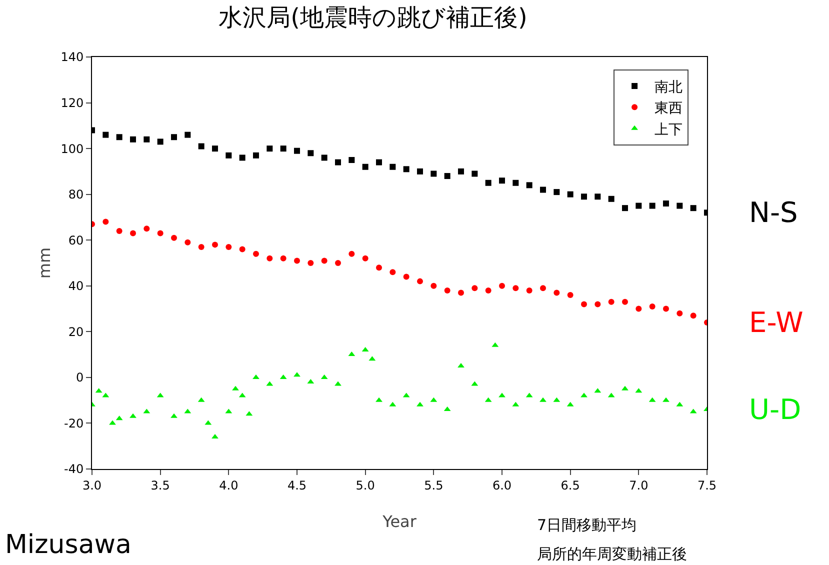 The image size is (829, 565). I want to click on text: 局所的年周変動補正後, so click(612, 554).